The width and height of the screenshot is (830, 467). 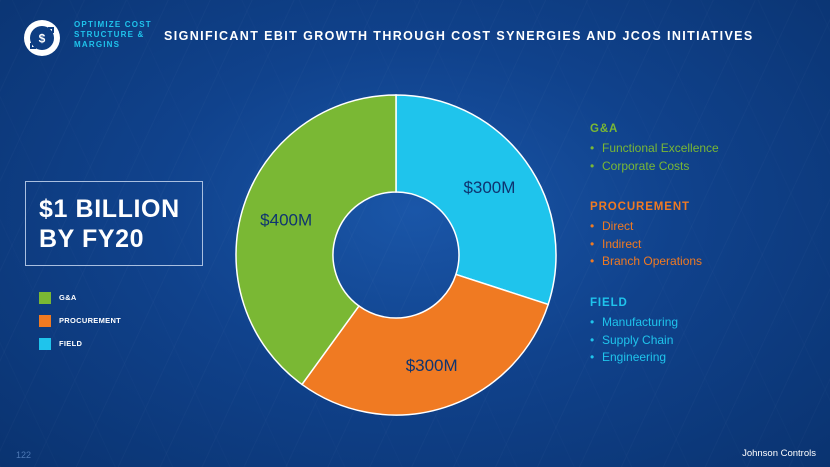 What do you see at coordinates (425, 344) in the screenshot?
I see `donut-slice-procurement` at bounding box center [425, 344].